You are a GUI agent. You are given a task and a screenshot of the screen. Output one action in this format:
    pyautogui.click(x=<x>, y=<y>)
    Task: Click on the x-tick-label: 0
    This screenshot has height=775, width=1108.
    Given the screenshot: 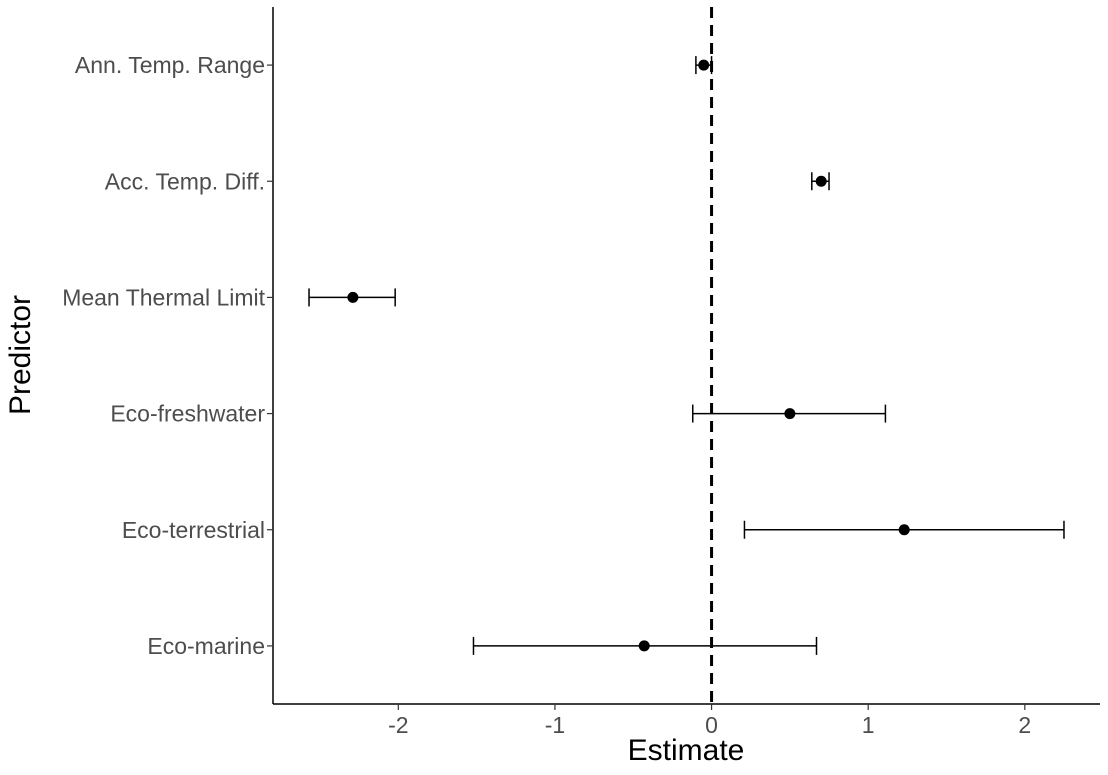 What is the action you would take?
    pyautogui.click(x=711, y=725)
    